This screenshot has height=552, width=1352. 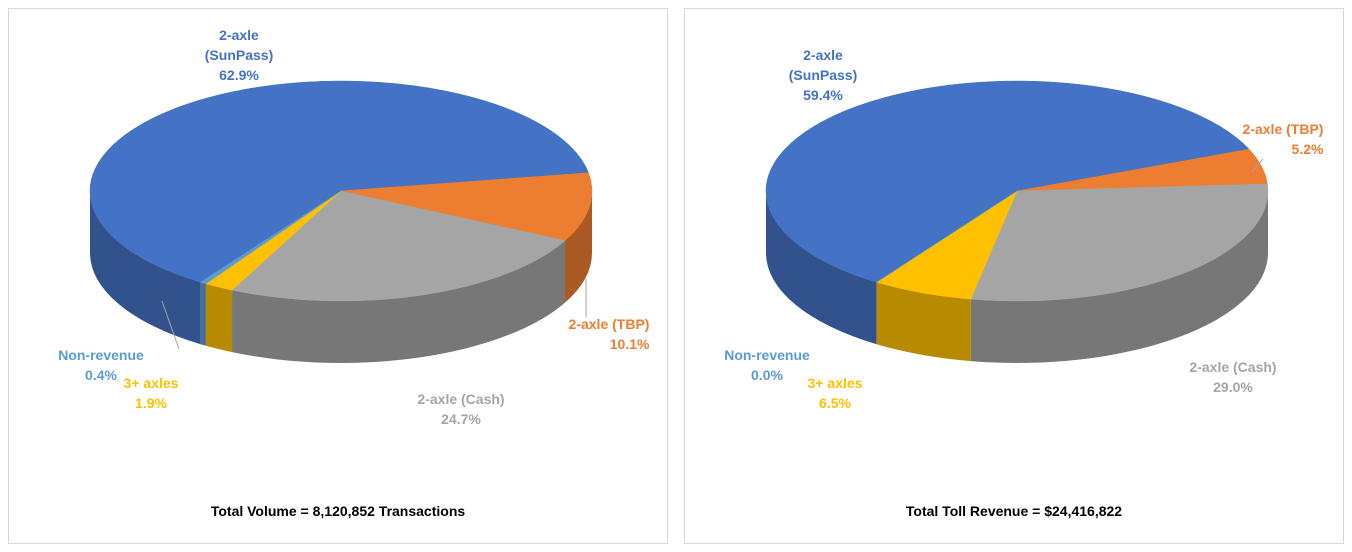 I want to click on data-label: 2-axle (TBP) 5.2%, so click(x=1283, y=139).